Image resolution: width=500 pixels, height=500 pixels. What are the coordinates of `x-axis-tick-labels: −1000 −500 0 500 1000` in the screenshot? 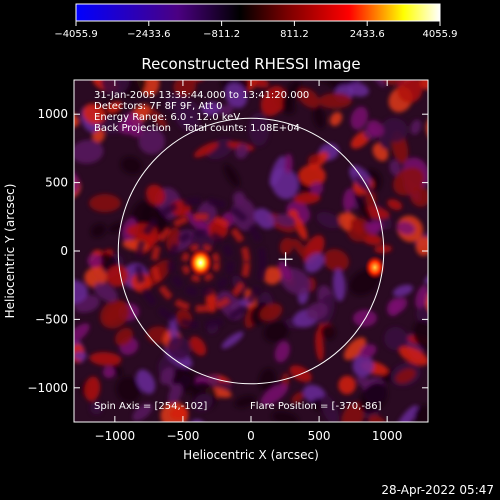 It's located at (249, 436).